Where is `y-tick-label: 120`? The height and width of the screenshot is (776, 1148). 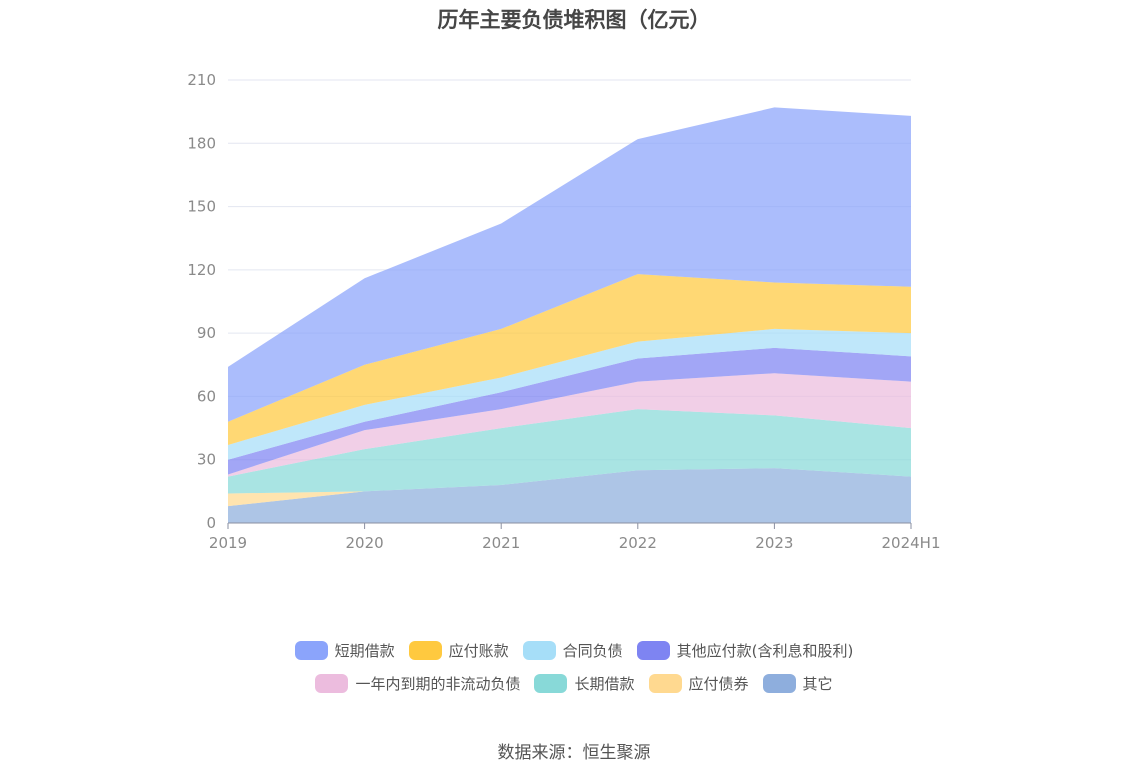 y-tick-label: 120 is located at coordinates (201, 270).